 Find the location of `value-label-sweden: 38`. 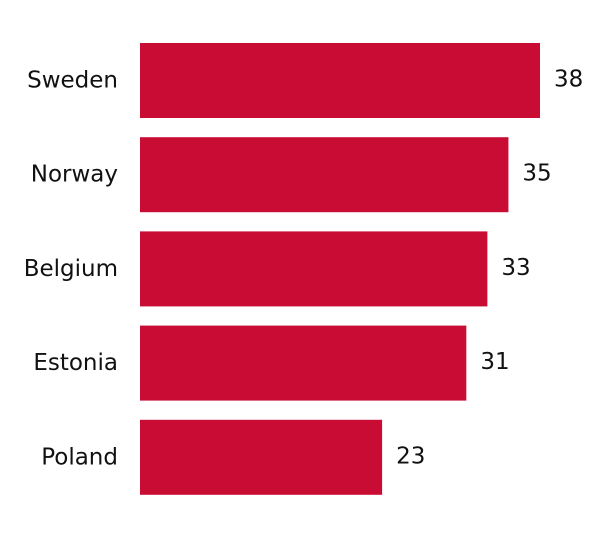

value-label-sweden: 38 is located at coordinates (568, 80).